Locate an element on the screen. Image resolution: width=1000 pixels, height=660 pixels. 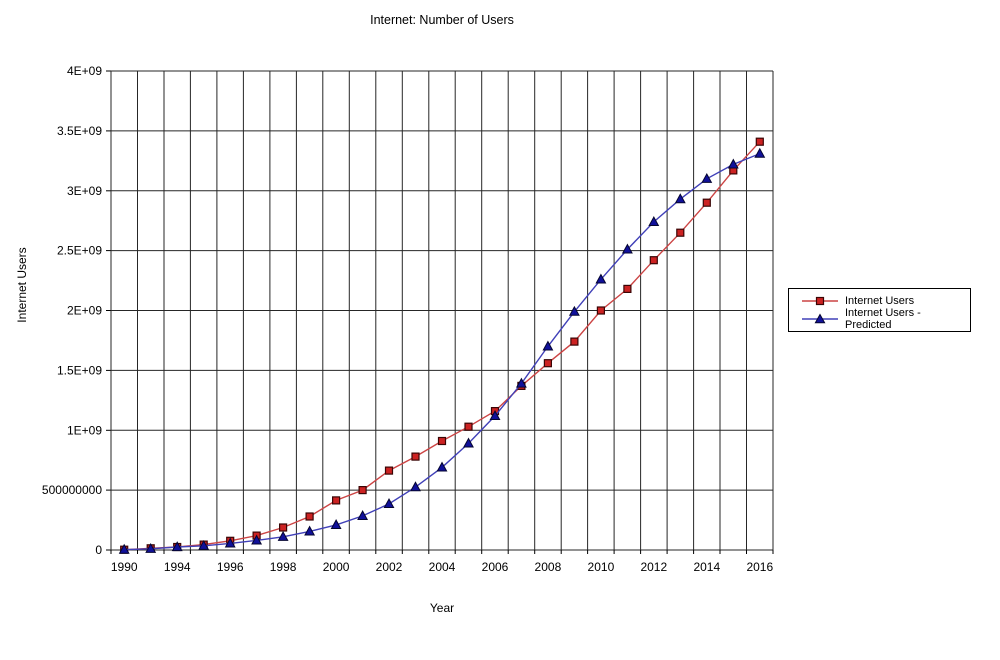
y-tick-label: 2.5E+09 is located at coordinates (79, 251).